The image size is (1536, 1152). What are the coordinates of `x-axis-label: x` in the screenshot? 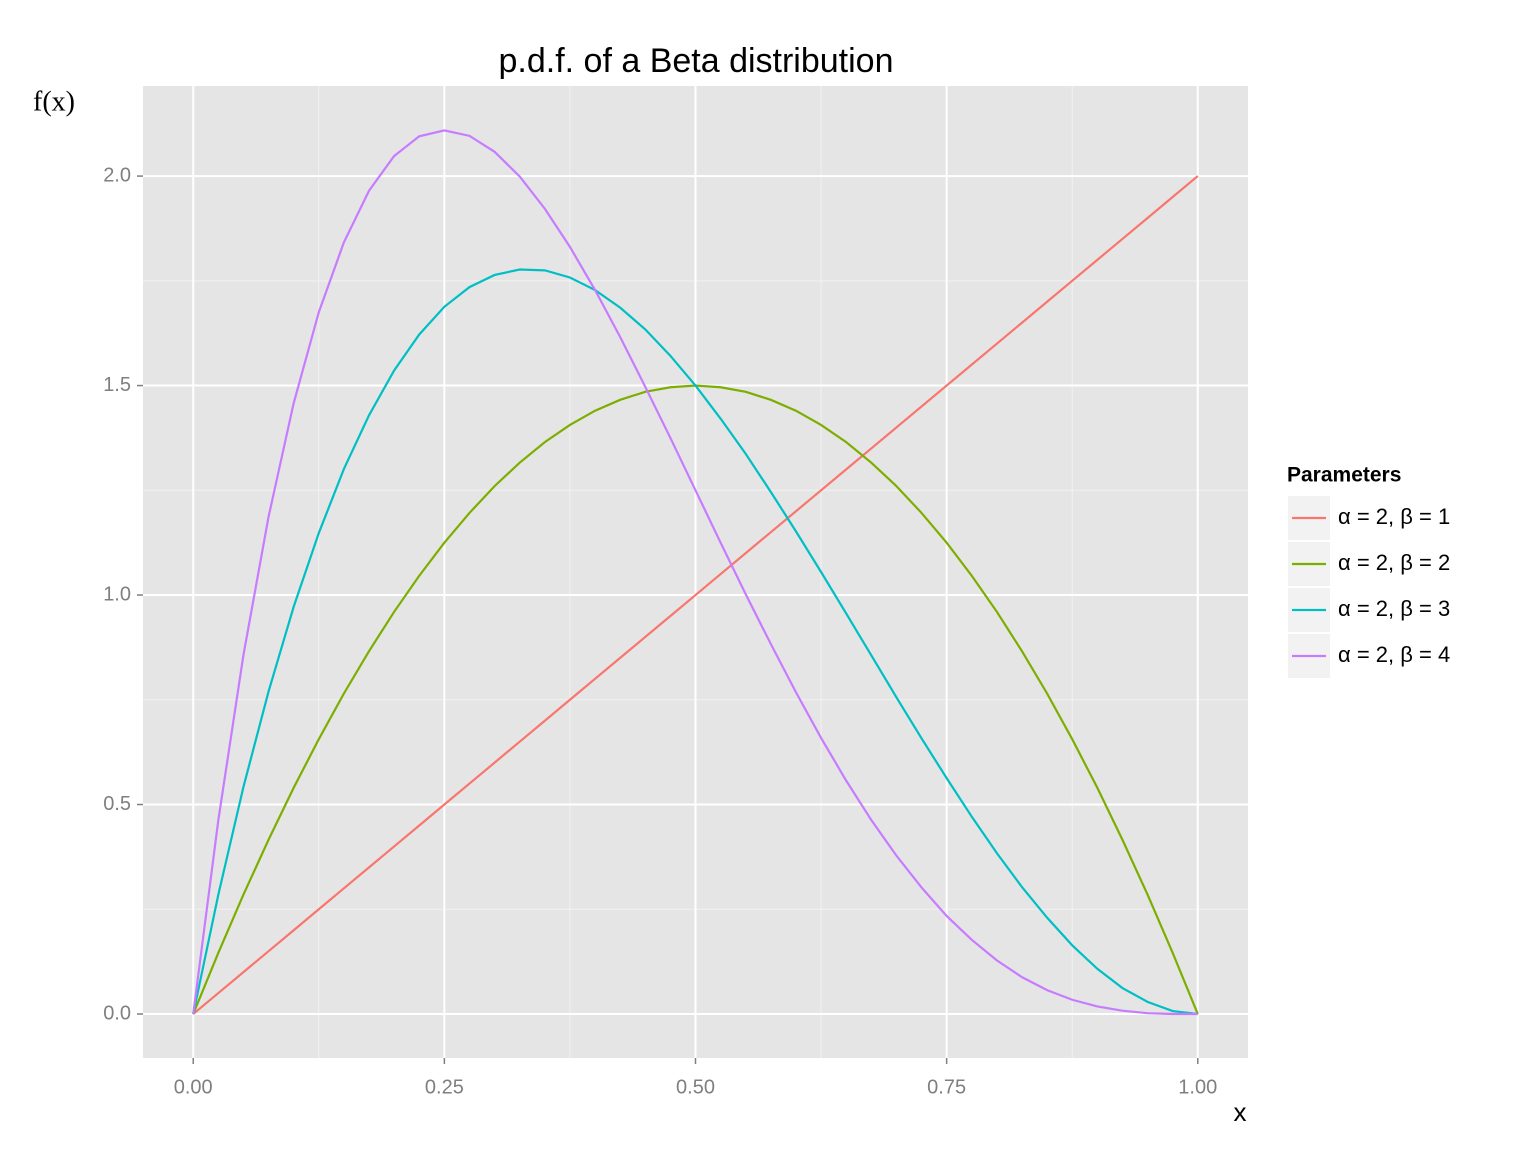 It's located at (1240, 1112).